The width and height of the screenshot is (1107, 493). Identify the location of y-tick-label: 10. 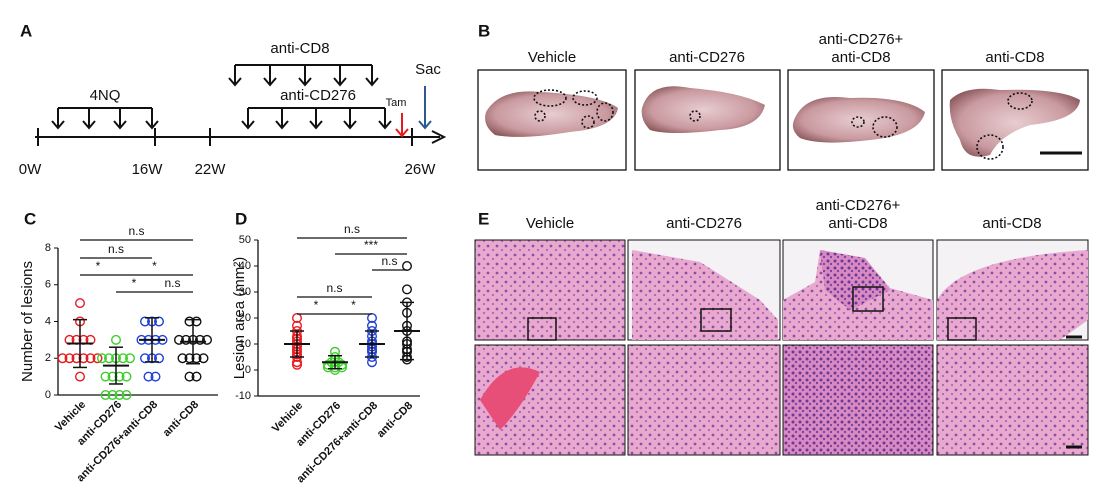
(245, 344).